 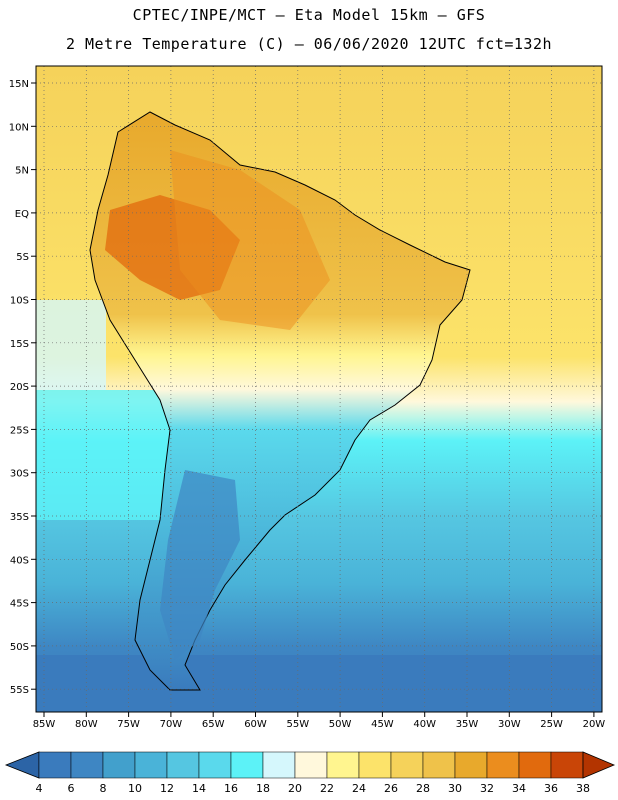 I want to click on latitude-label: 5S, so click(x=22, y=257).